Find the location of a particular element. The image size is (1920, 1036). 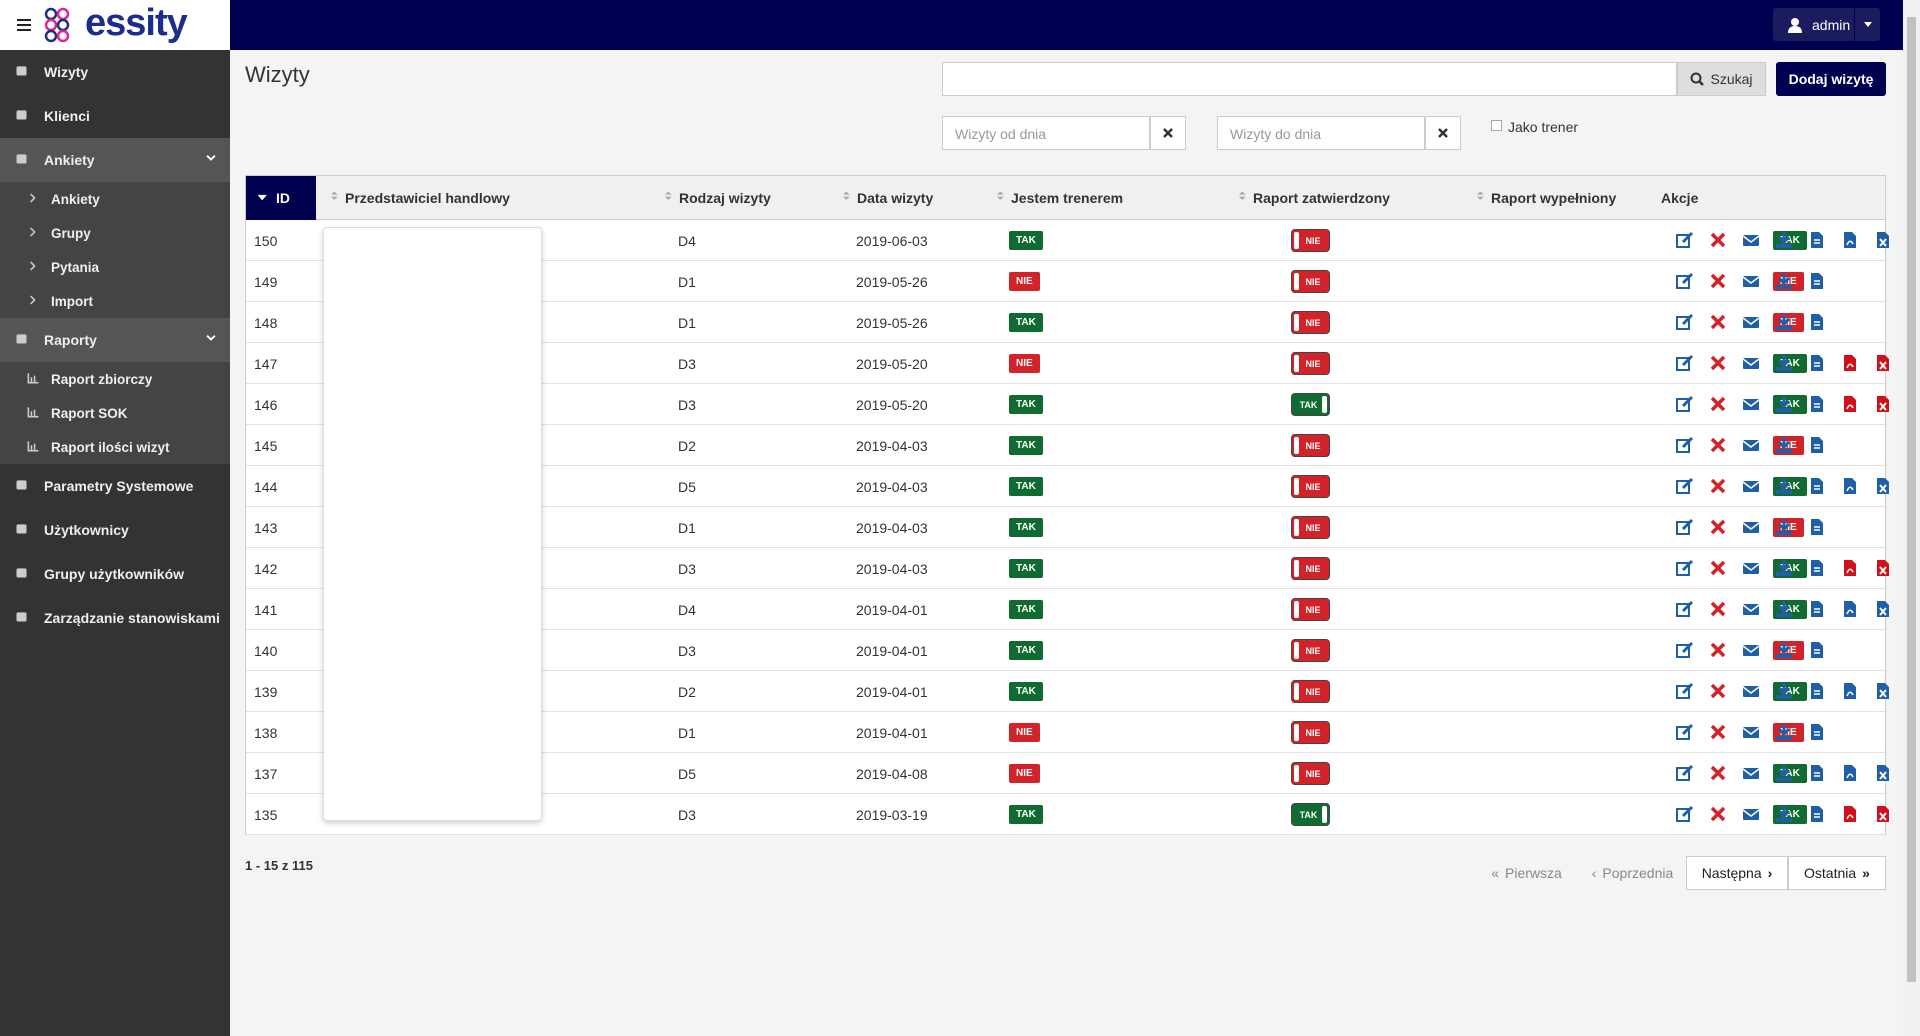

nav-subitem: Grupy is located at coordinates (115, 233).